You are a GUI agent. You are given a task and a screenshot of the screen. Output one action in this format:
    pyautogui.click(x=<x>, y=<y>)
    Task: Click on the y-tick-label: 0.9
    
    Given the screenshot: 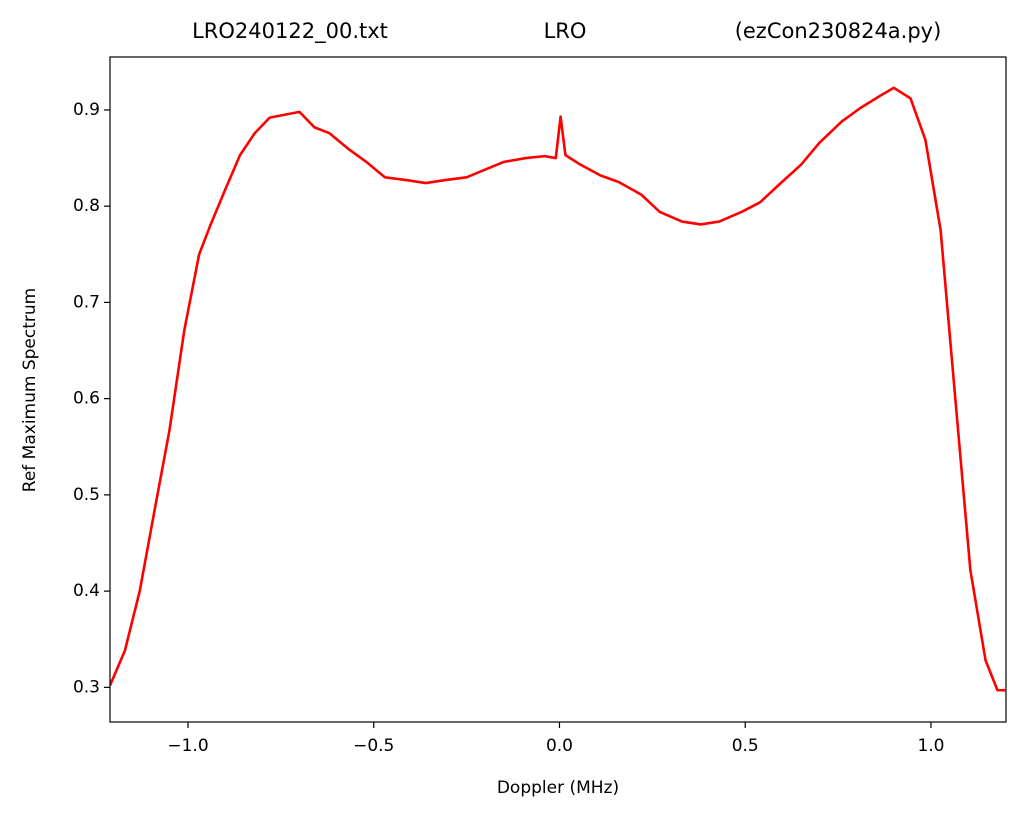 What is the action you would take?
    pyautogui.click(x=86, y=110)
    